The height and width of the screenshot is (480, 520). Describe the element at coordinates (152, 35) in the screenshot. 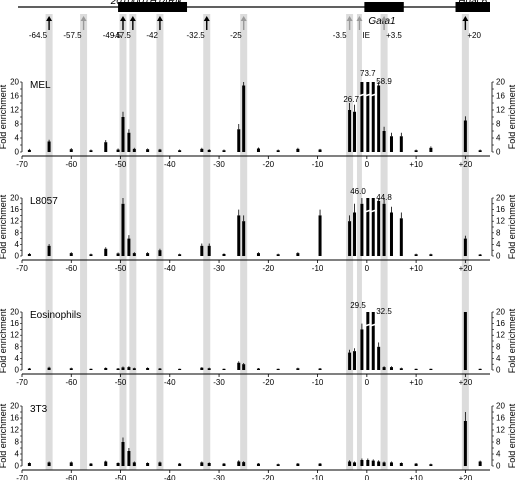

I see `site-label: -42` at that location.